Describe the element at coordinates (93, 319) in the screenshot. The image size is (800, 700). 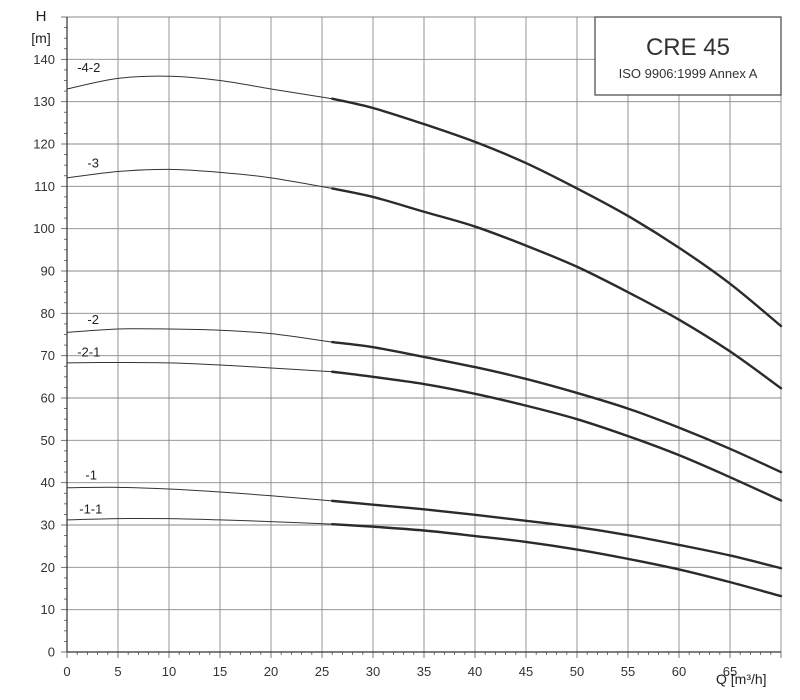
I see `series-label: -2` at that location.